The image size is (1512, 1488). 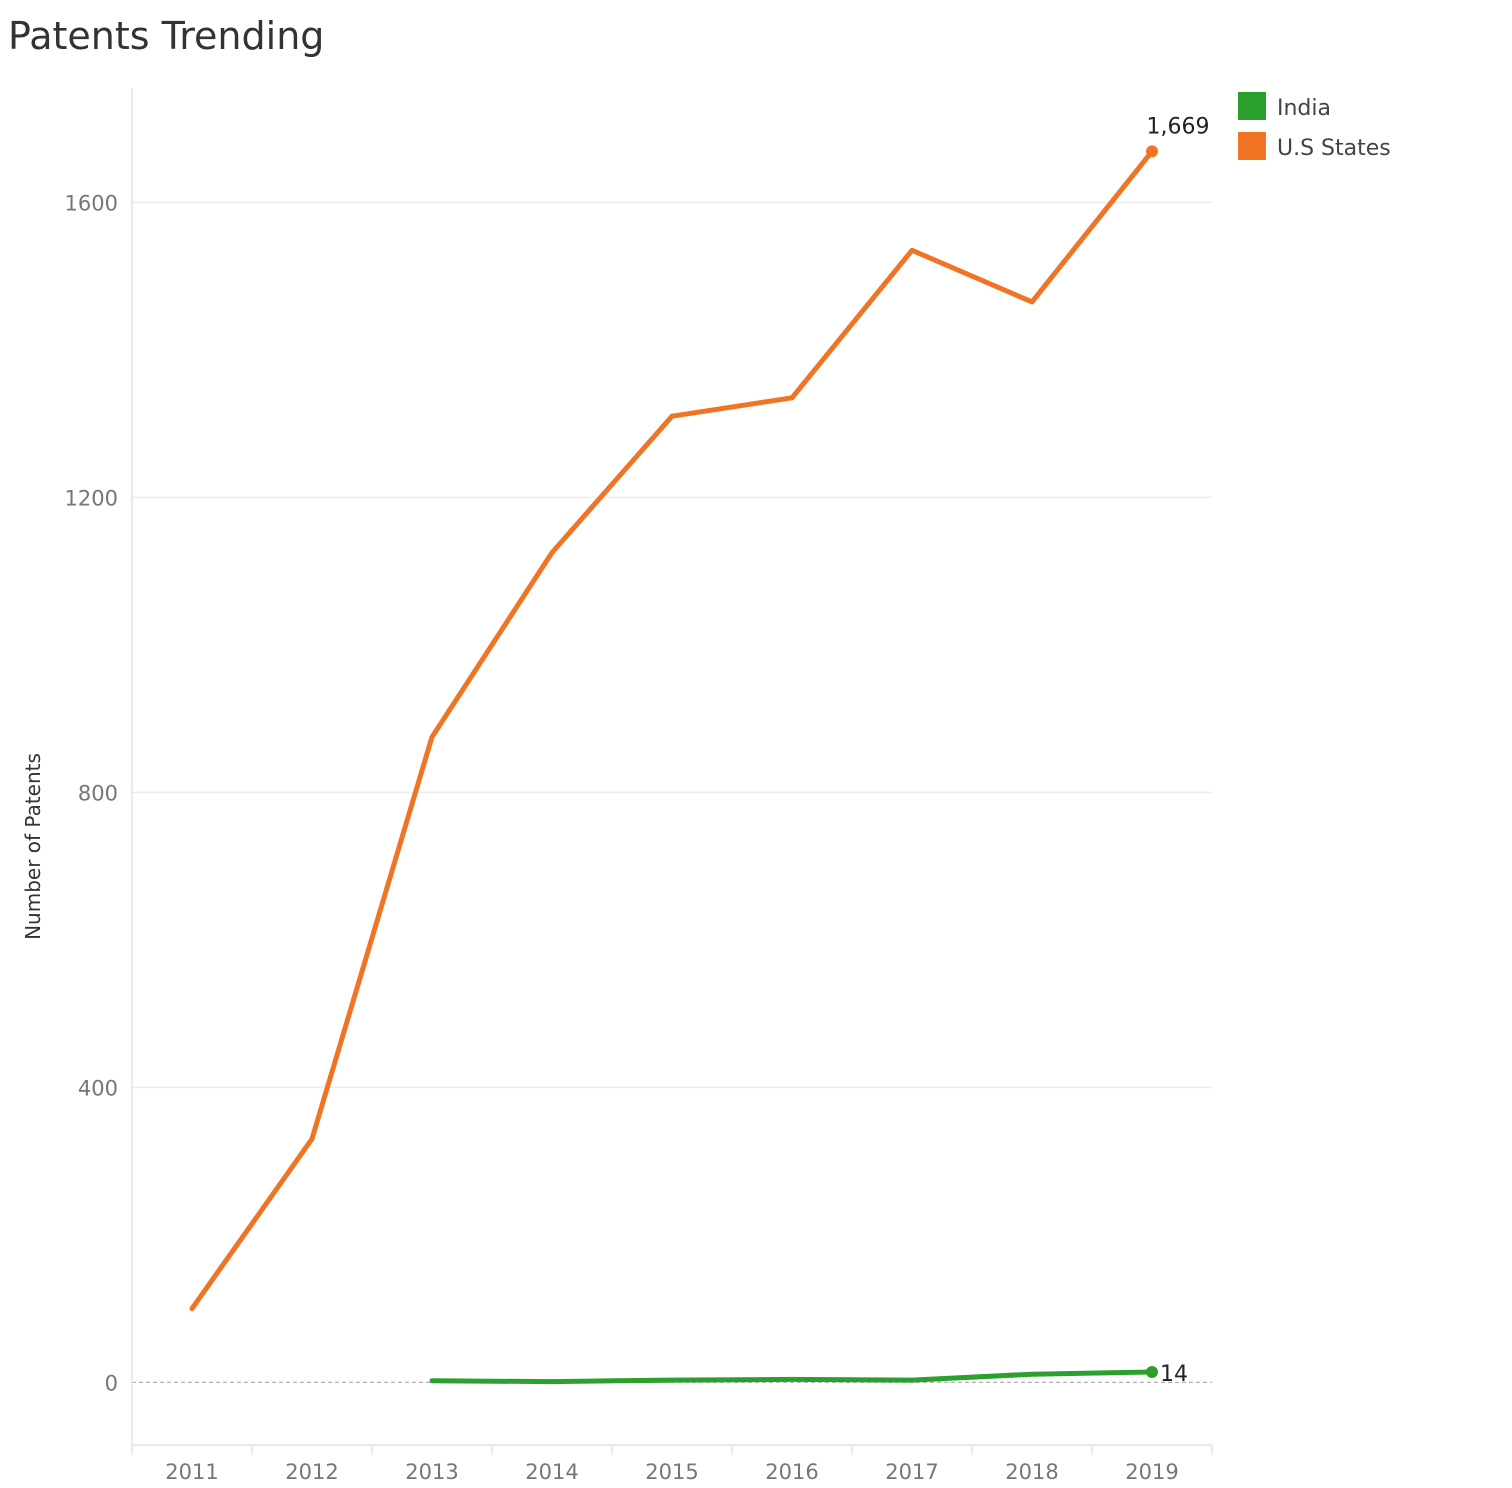 What do you see at coordinates (1031, 1472) in the screenshot?
I see `x-tick-label: 2018` at bounding box center [1031, 1472].